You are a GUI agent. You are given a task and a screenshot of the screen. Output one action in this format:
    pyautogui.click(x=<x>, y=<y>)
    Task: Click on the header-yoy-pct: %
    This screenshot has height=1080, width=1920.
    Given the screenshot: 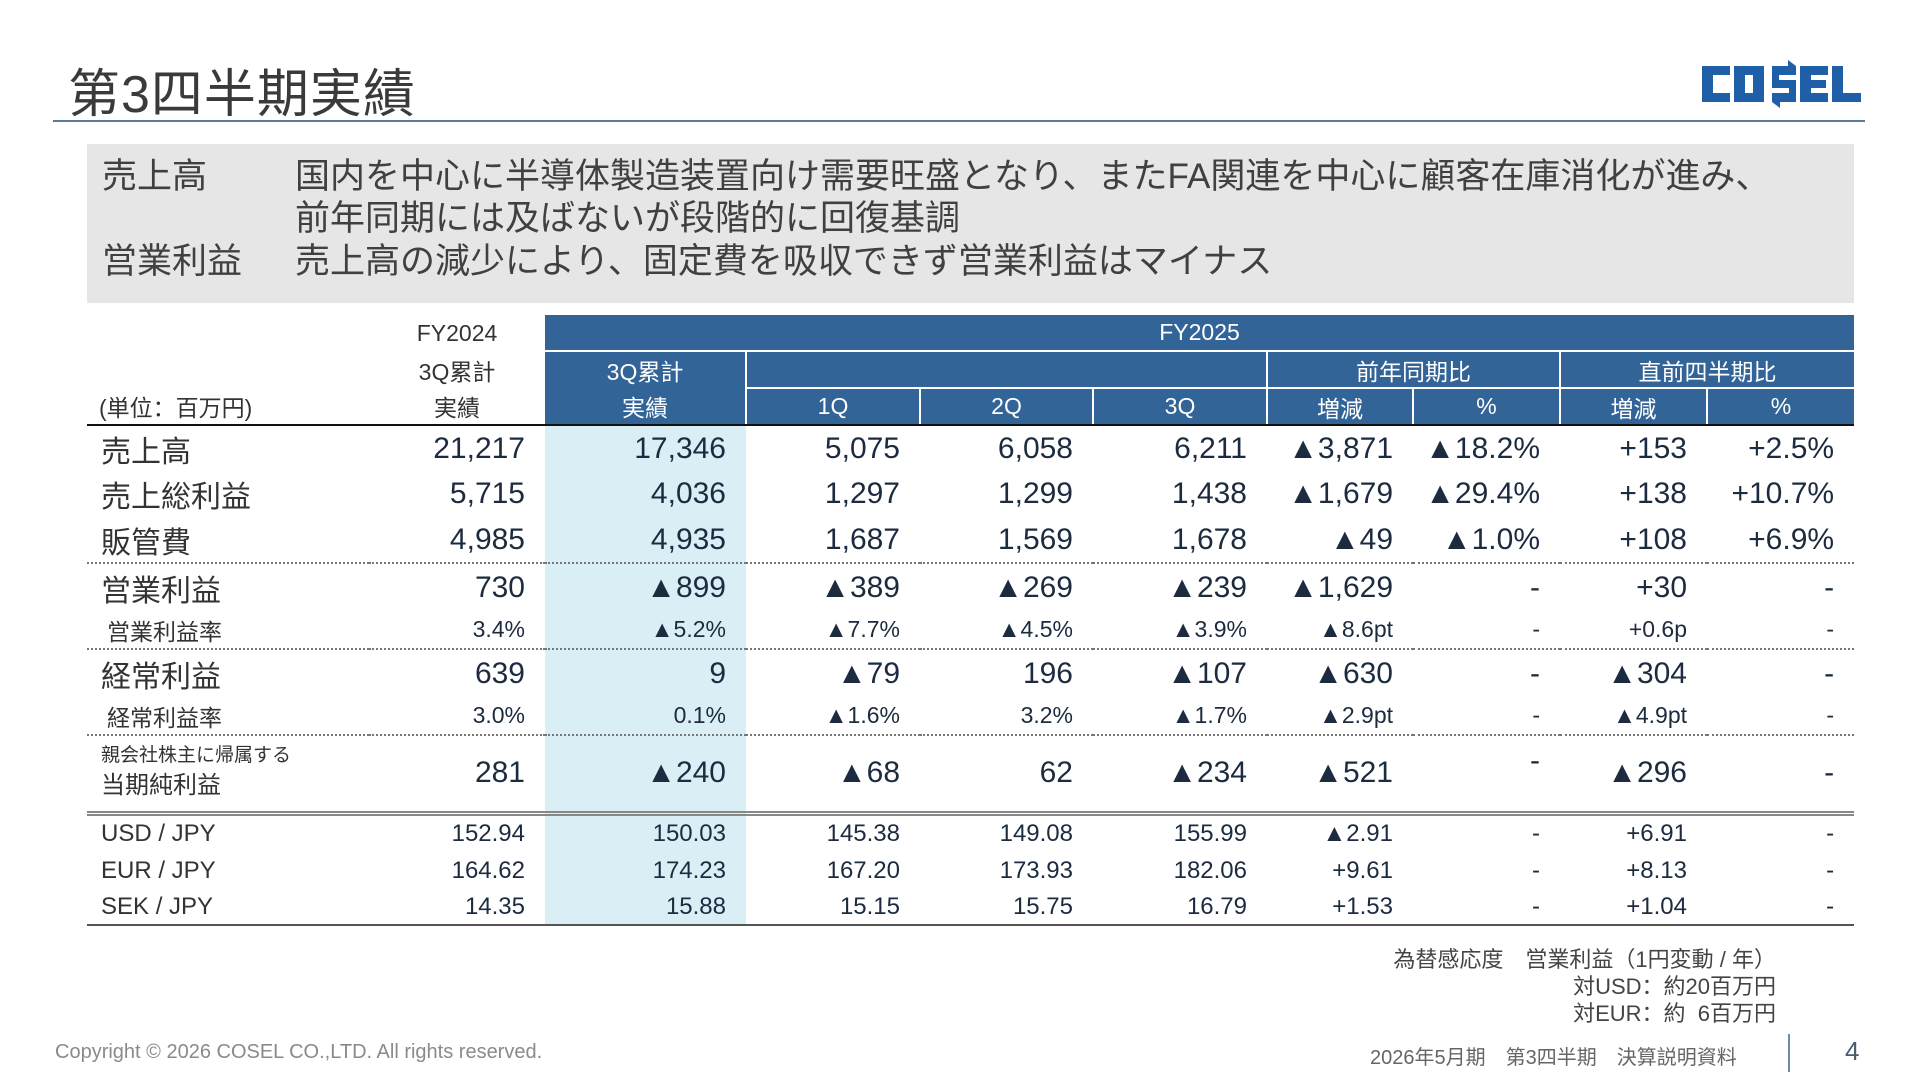 What is the action you would take?
    pyautogui.click(x=1486, y=407)
    